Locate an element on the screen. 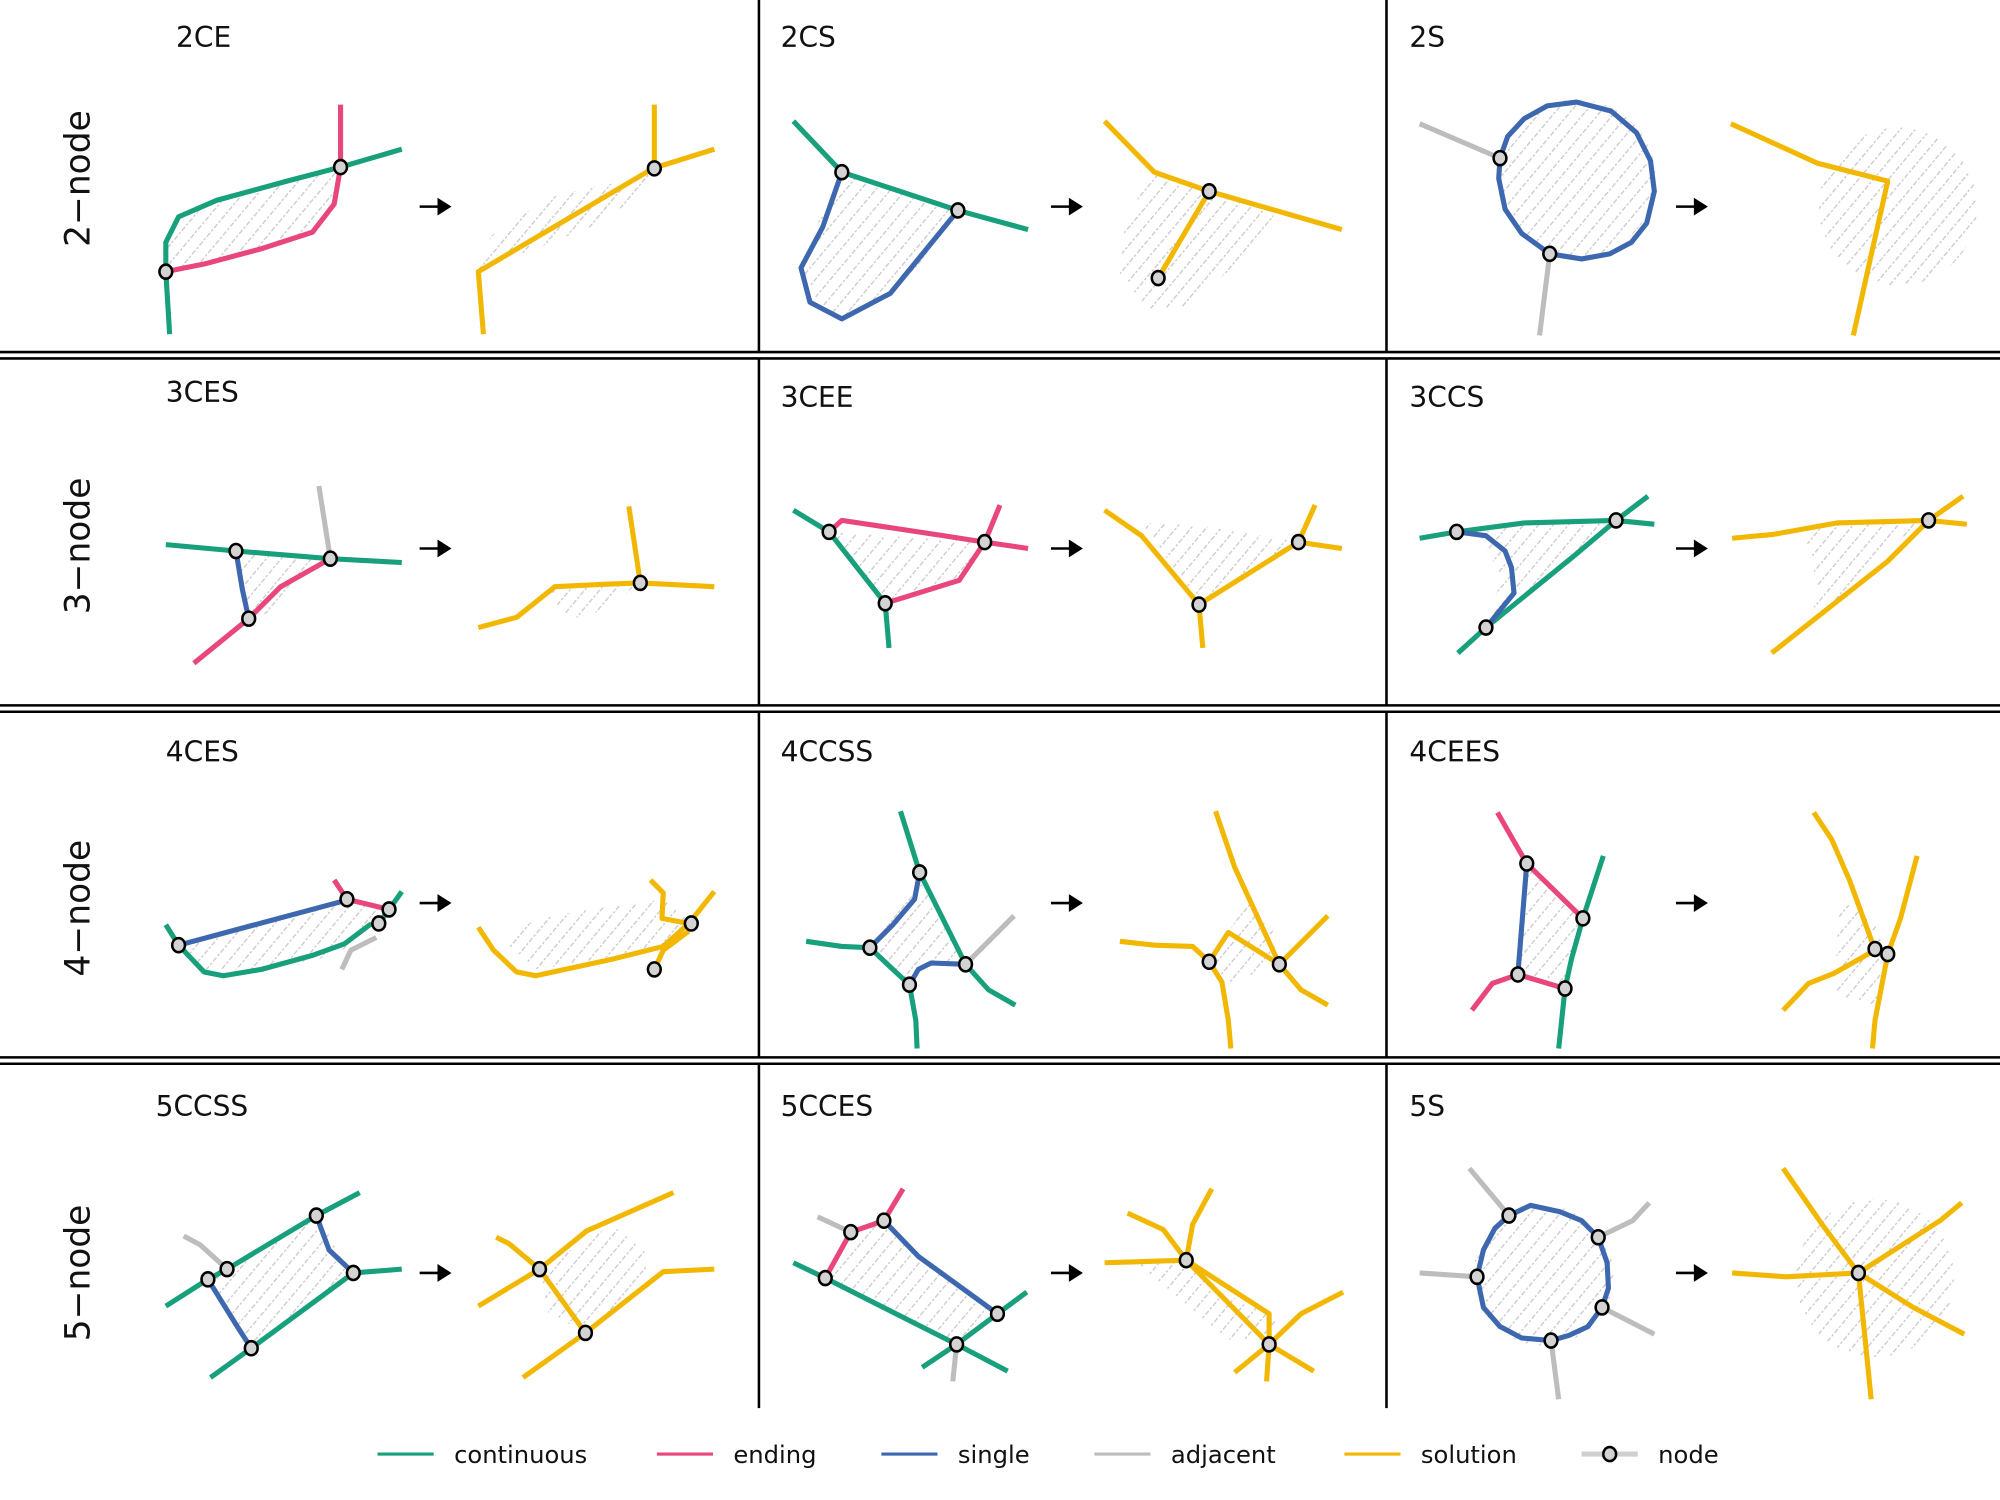 This screenshot has height=1500, width=2000. legend-item-solution: solution is located at coordinates (1430, 1455).